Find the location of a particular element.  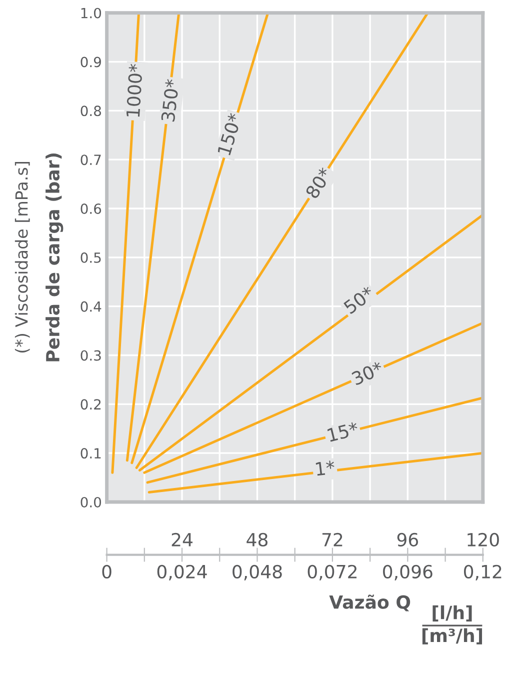

y-tick-label: 0.5 is located at coordinates (90, 257).